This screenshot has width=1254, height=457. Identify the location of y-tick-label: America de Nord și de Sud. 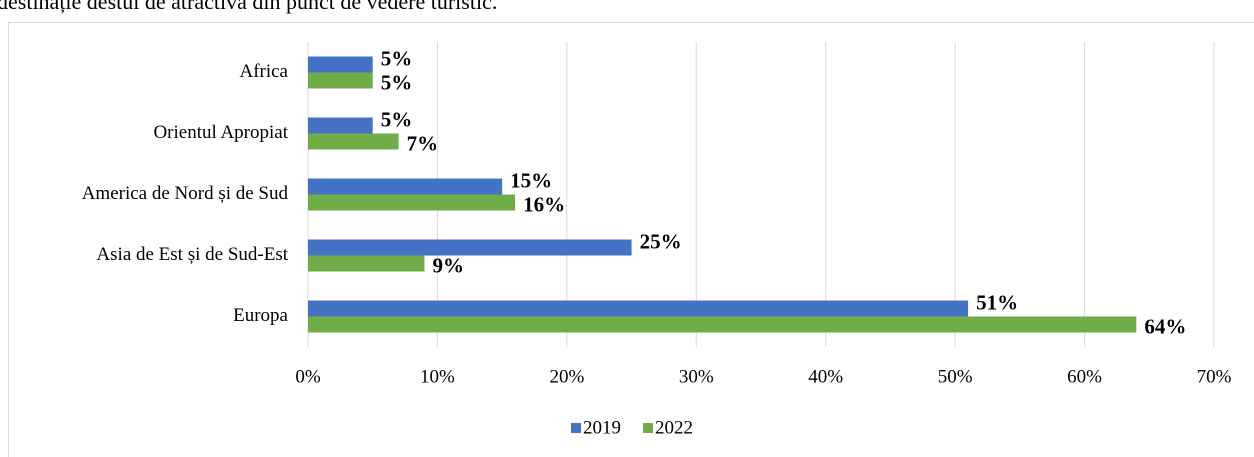
(185, 193).